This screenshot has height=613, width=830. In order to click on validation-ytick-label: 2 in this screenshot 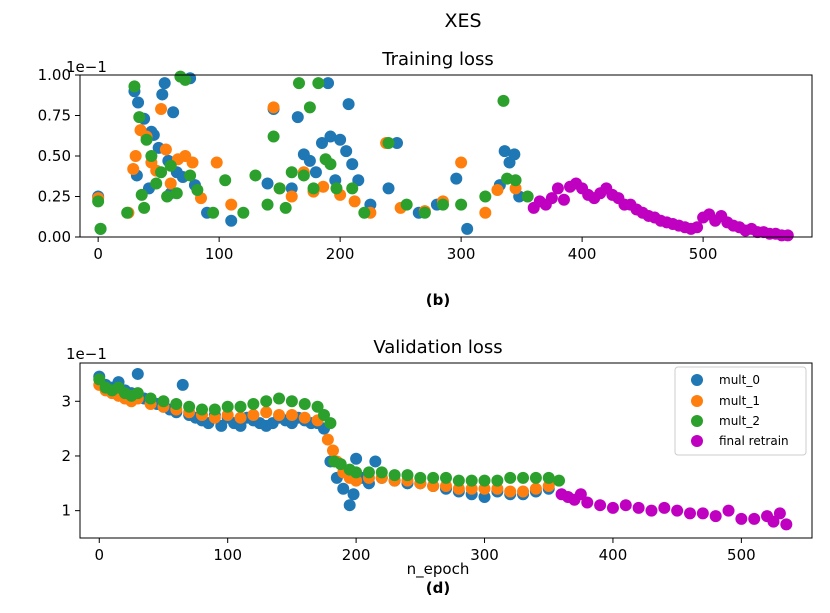, I will do `click(66, 456)`.